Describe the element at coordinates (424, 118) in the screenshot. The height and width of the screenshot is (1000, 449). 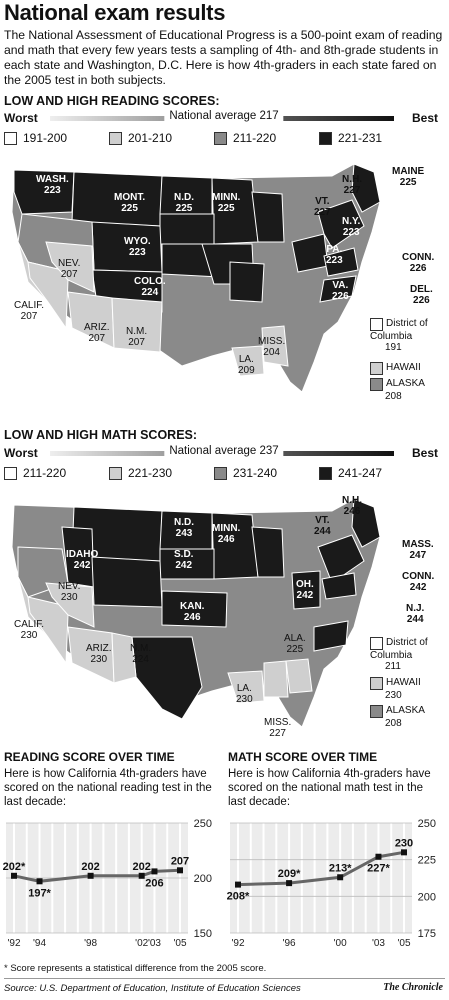
I see `reading-best-label: Best` at that location.